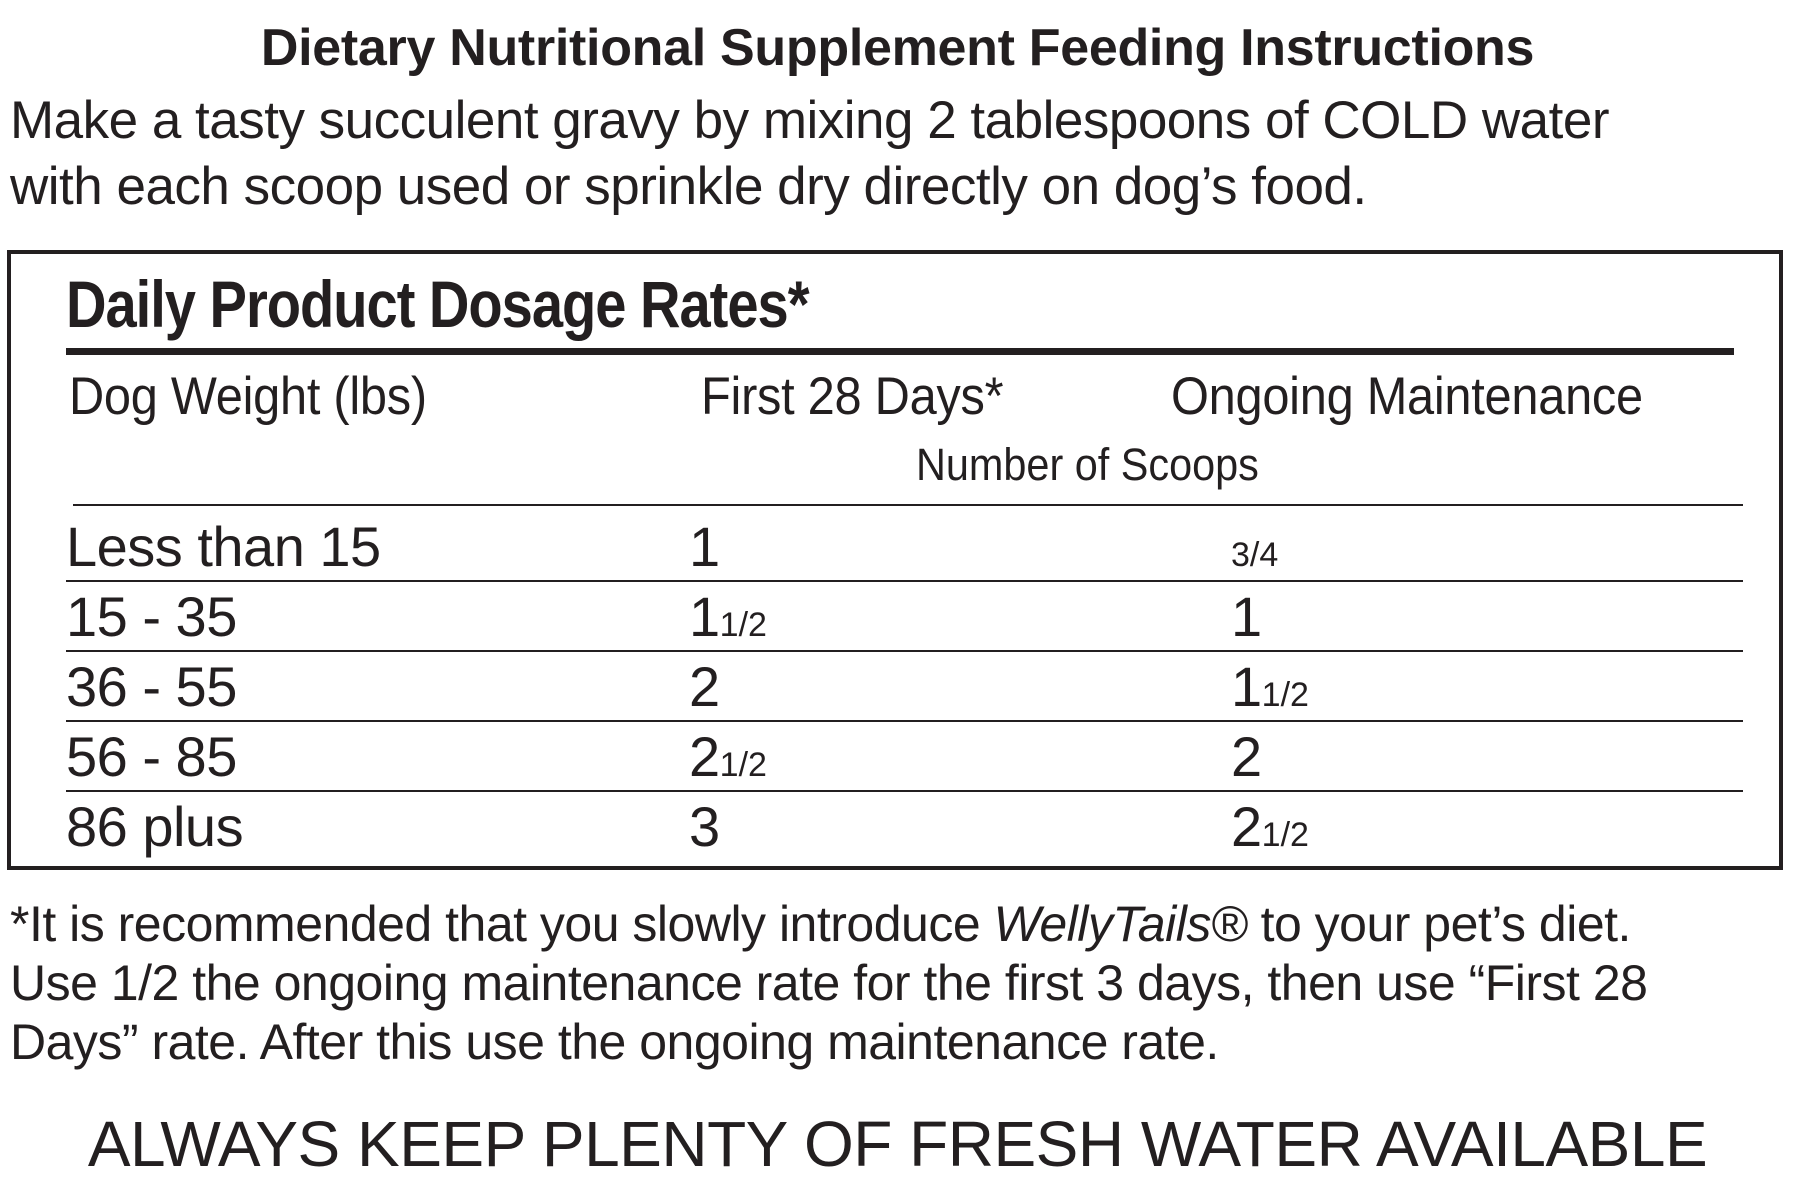  I want to click on first-cell: 1, so click(704, 551).